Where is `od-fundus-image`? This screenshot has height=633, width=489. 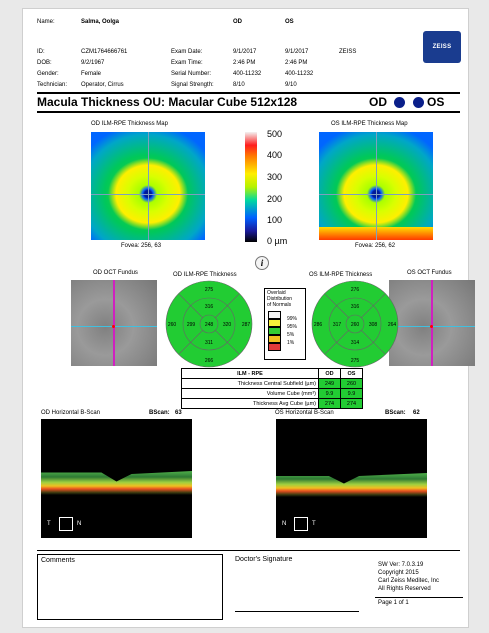
od-fundus-image is located at coordinates (114, 323).